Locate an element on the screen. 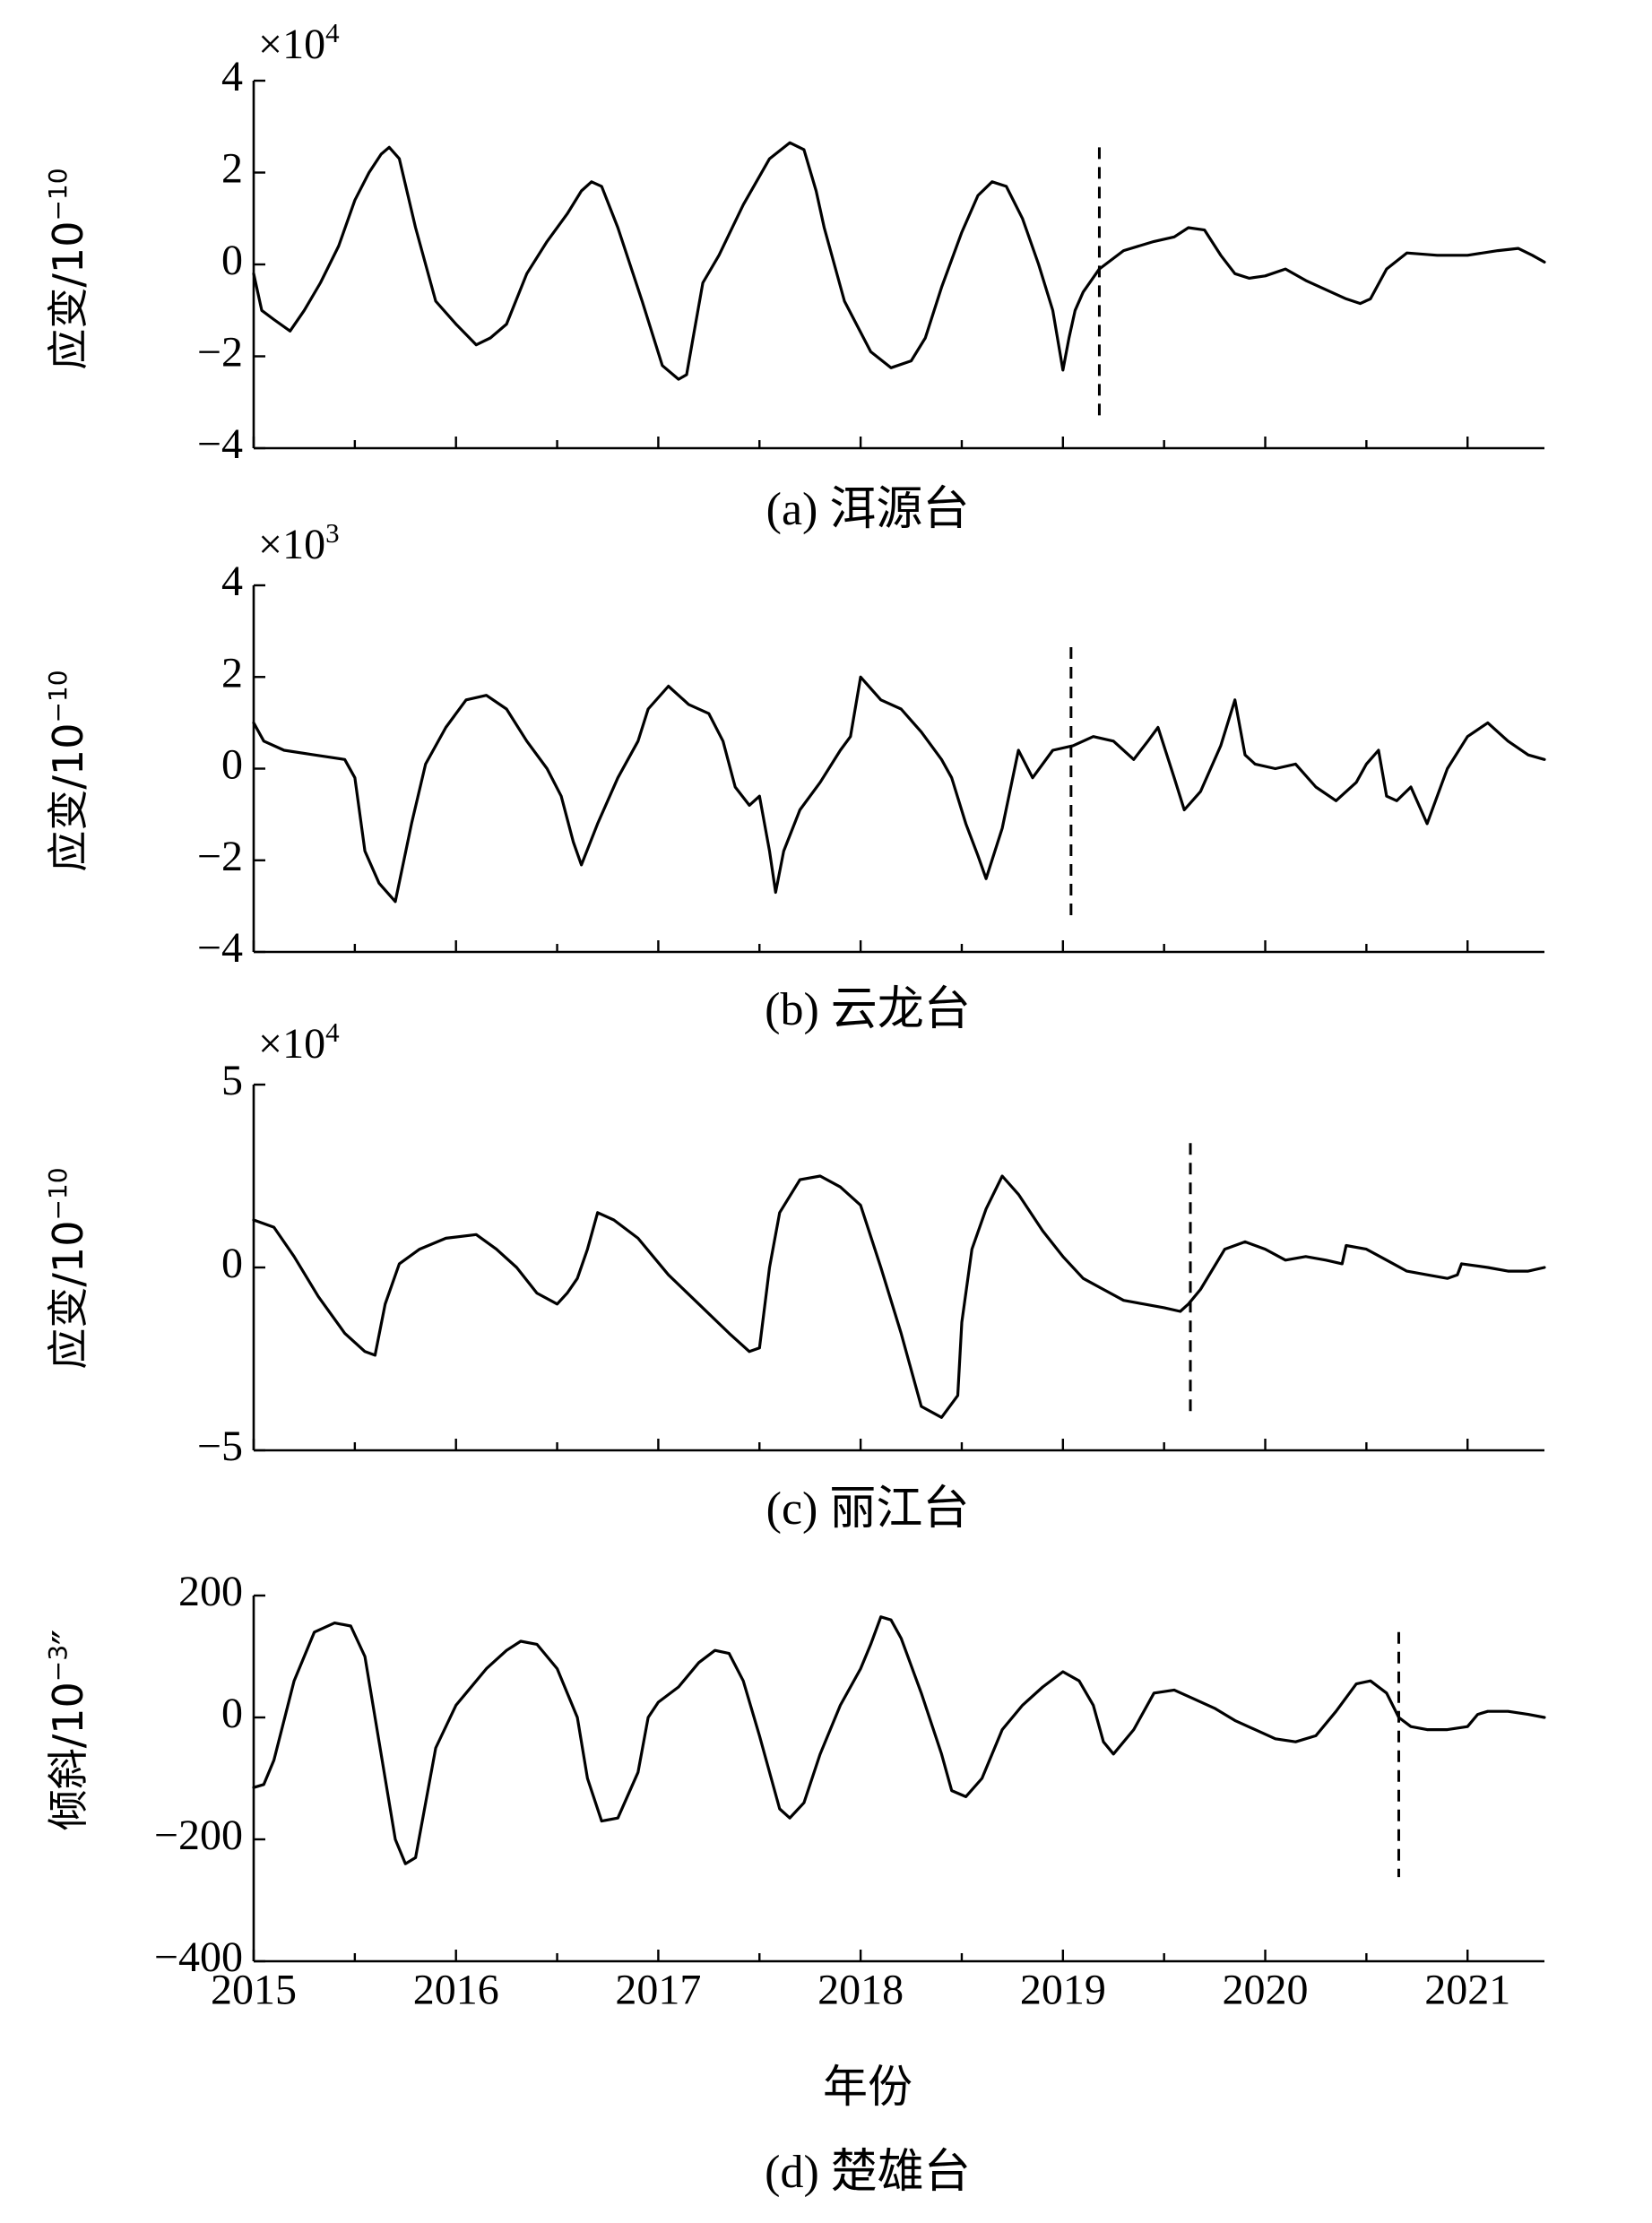 The height and width of the screenshot is (2223, 1652). panel-b-y-tick-label: −2 is located at coordinates (220, 856).